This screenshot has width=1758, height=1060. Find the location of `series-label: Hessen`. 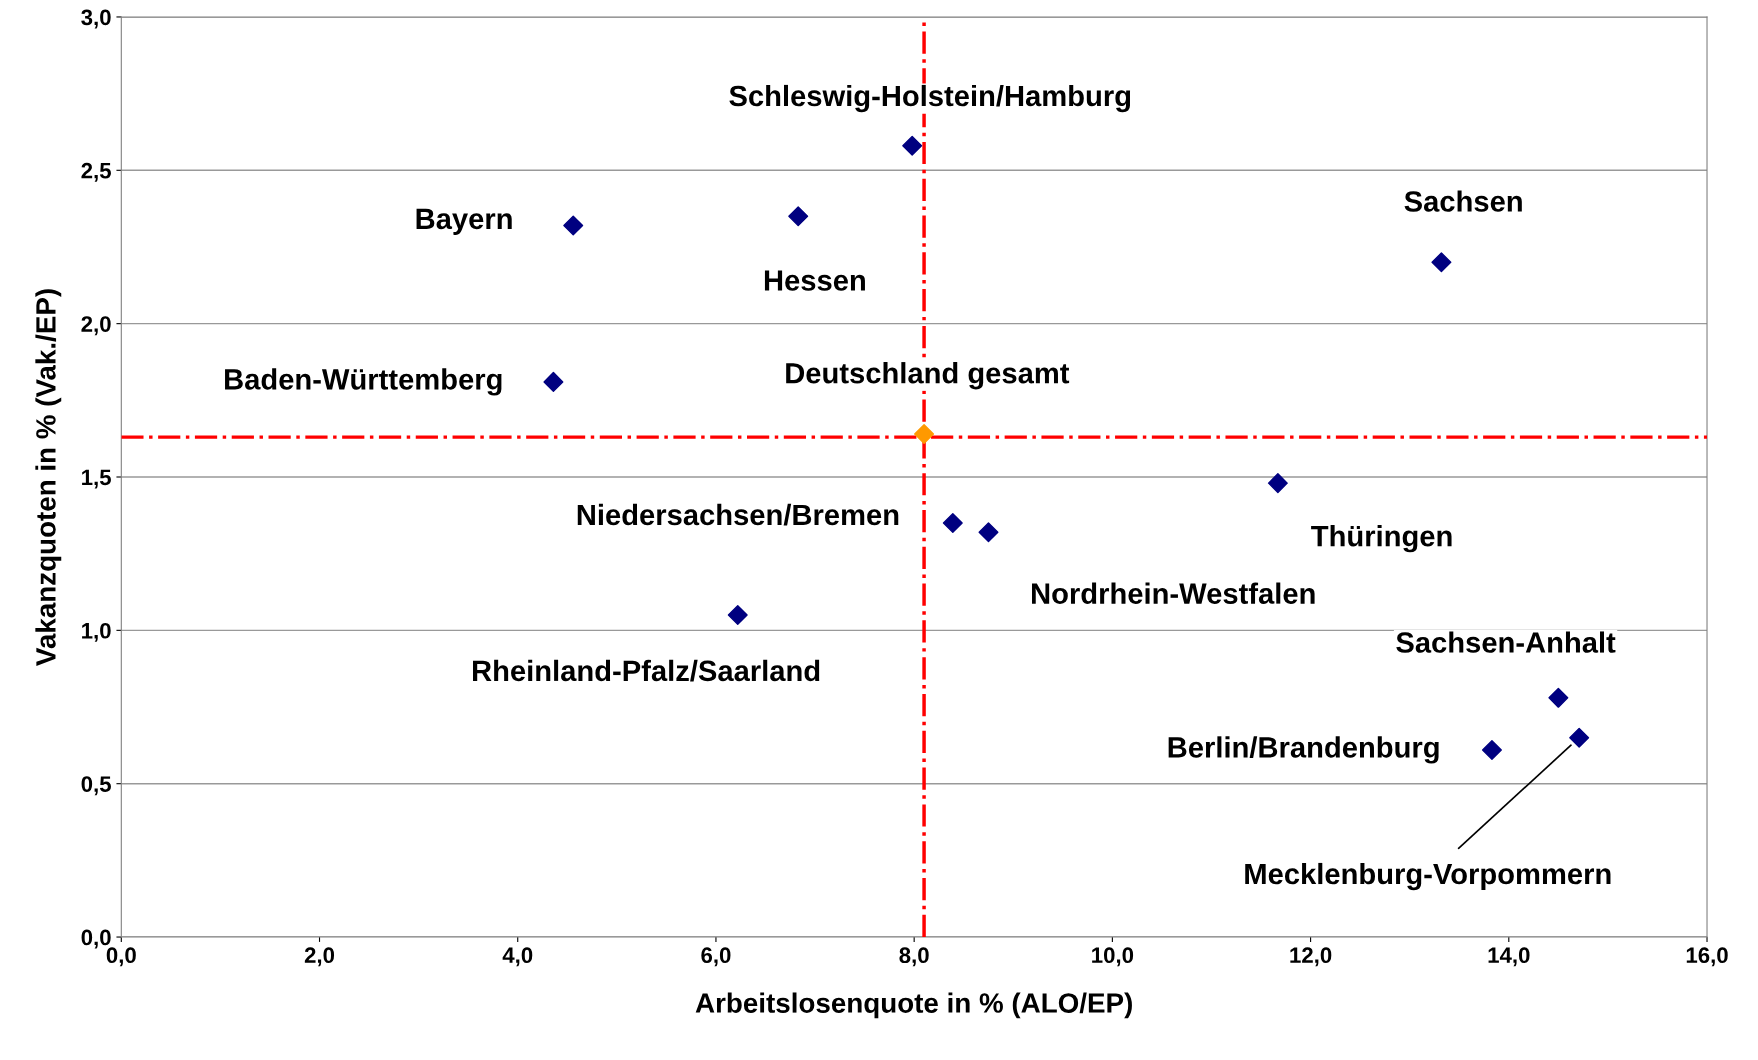

series-label: Hessen is located at coordinates (814, 280).